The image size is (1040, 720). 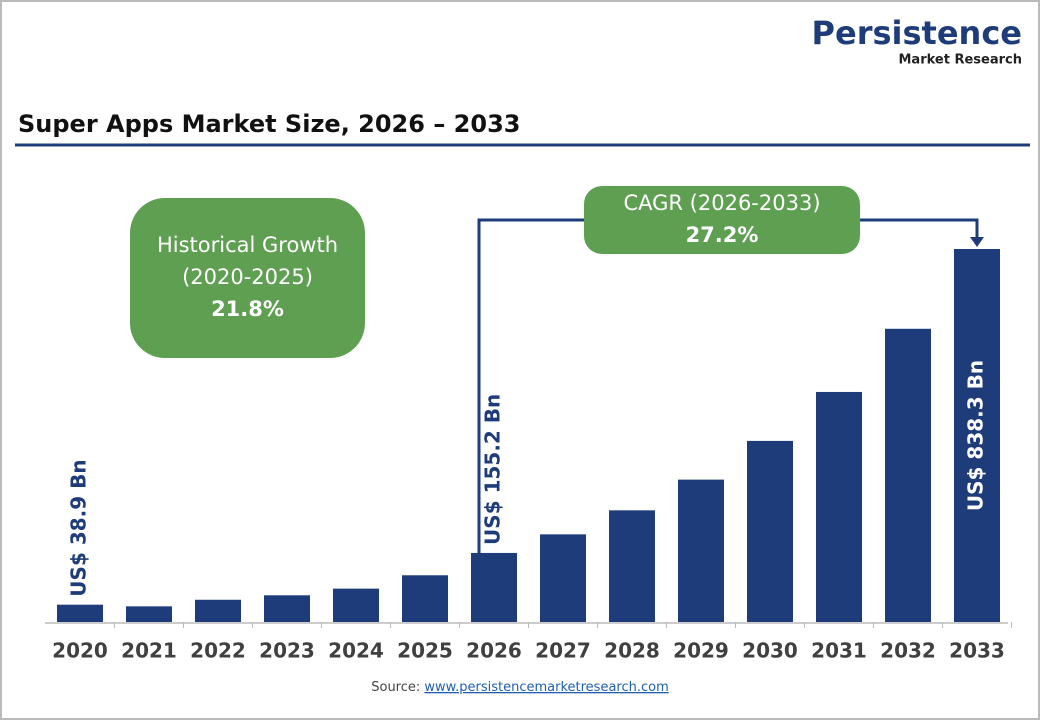 What do you see at coordinates (908, 651) in the screenshot?
I see `x-tick-label: 2032` at bounding box center [908, 651].